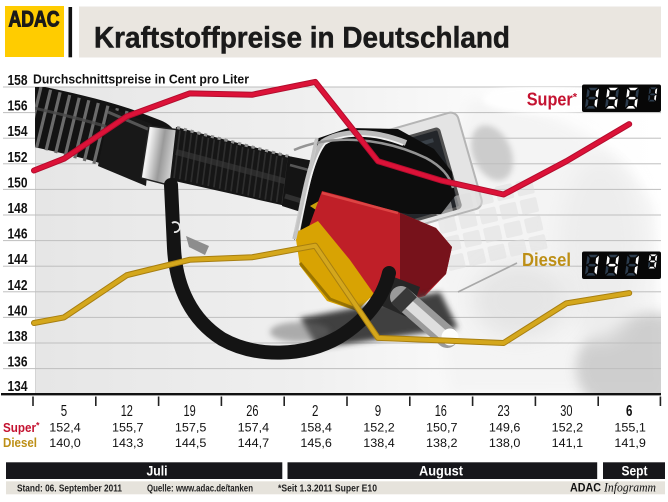  What do you see at coordinates (18, 260) in the screenshot?
I see `svg-text: 144` at bounding box center [18, 260].